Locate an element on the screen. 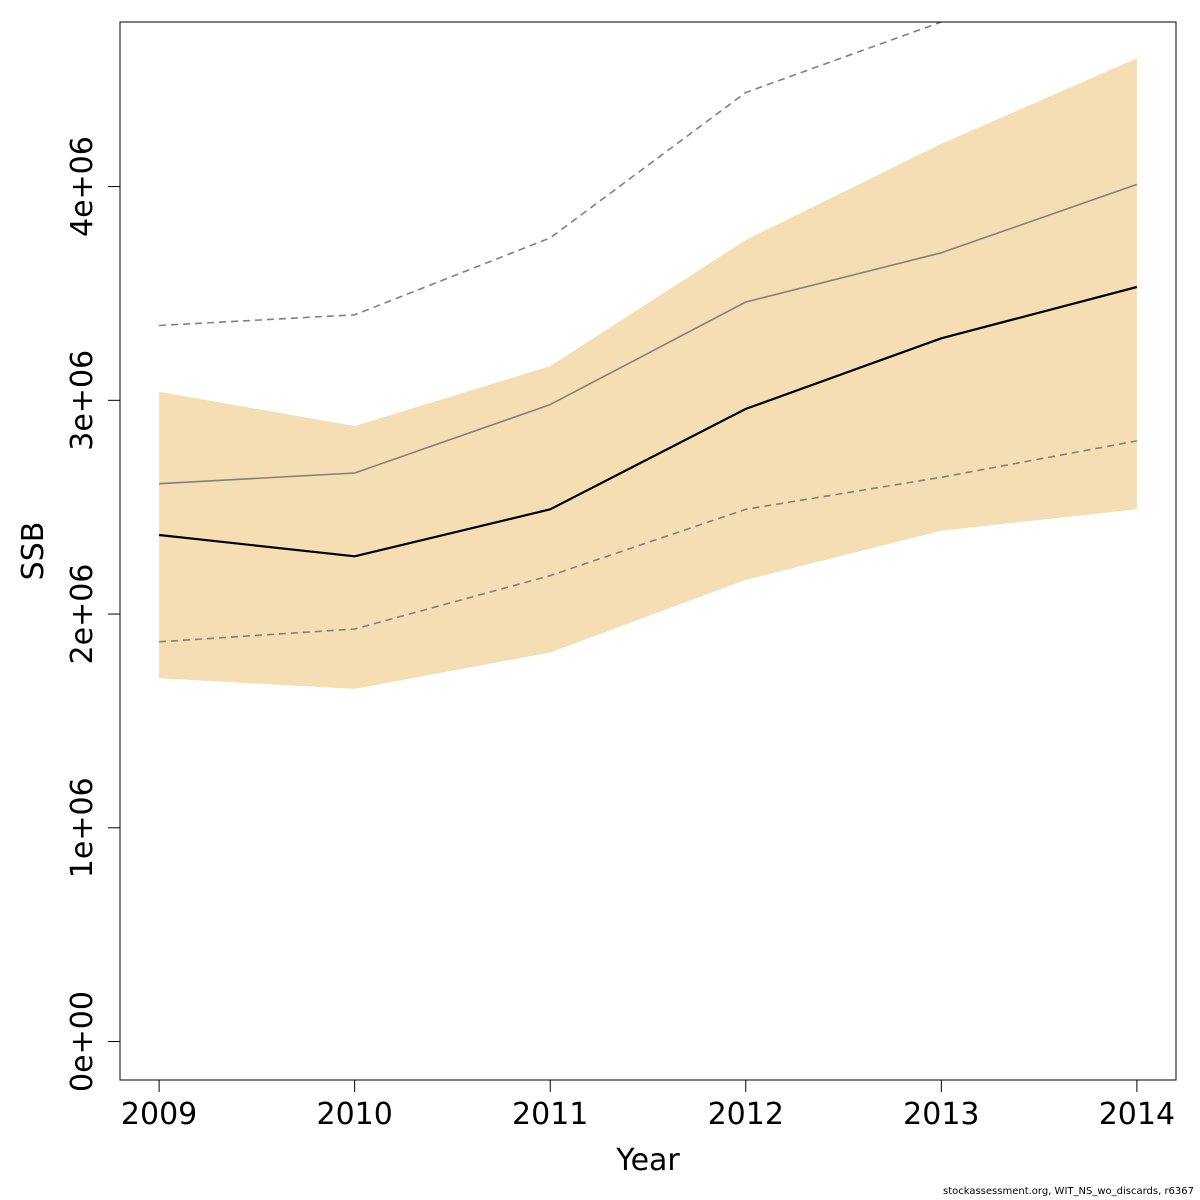 Image resolution: width=1200 pixels, height=1200 pixels. x-tick-label-2014: 2014 is located at coordinates (1137, 1114).